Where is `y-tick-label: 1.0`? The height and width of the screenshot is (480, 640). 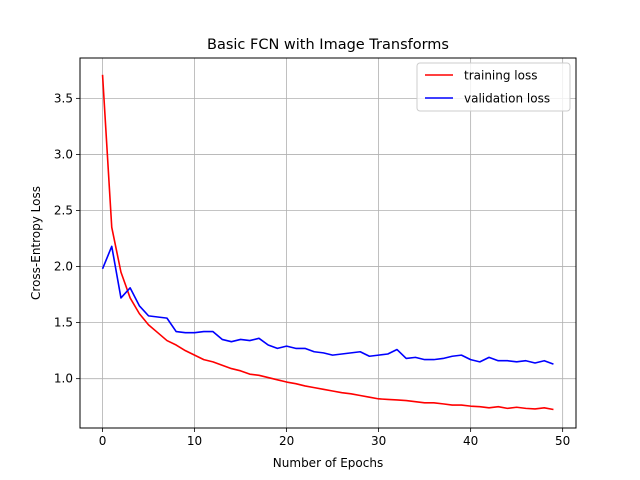
y-tick-label: 1.0 is located at coordinates (63, 379).